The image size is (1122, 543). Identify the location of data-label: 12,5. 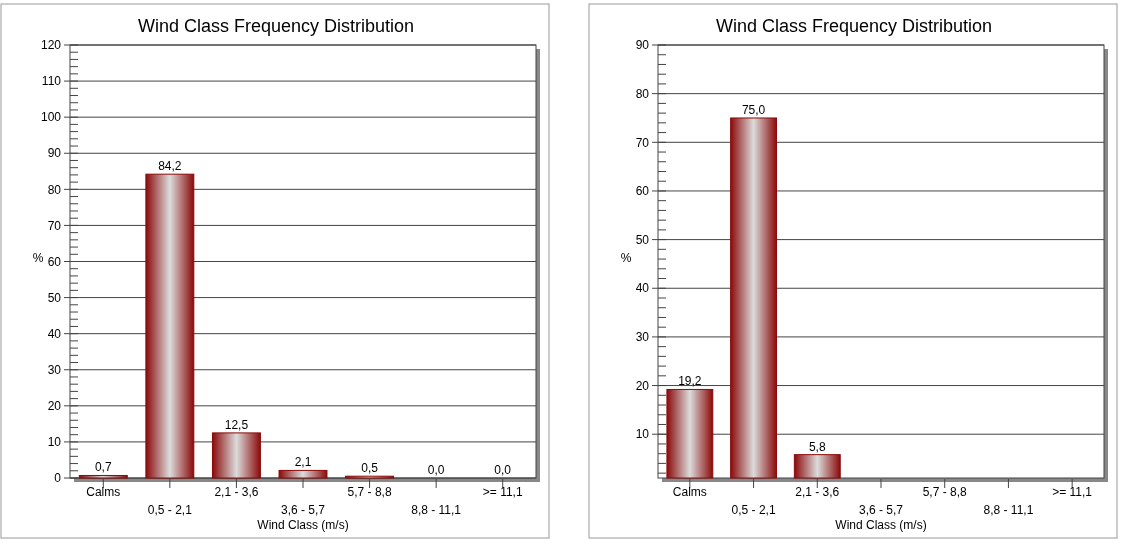
(236, 424).